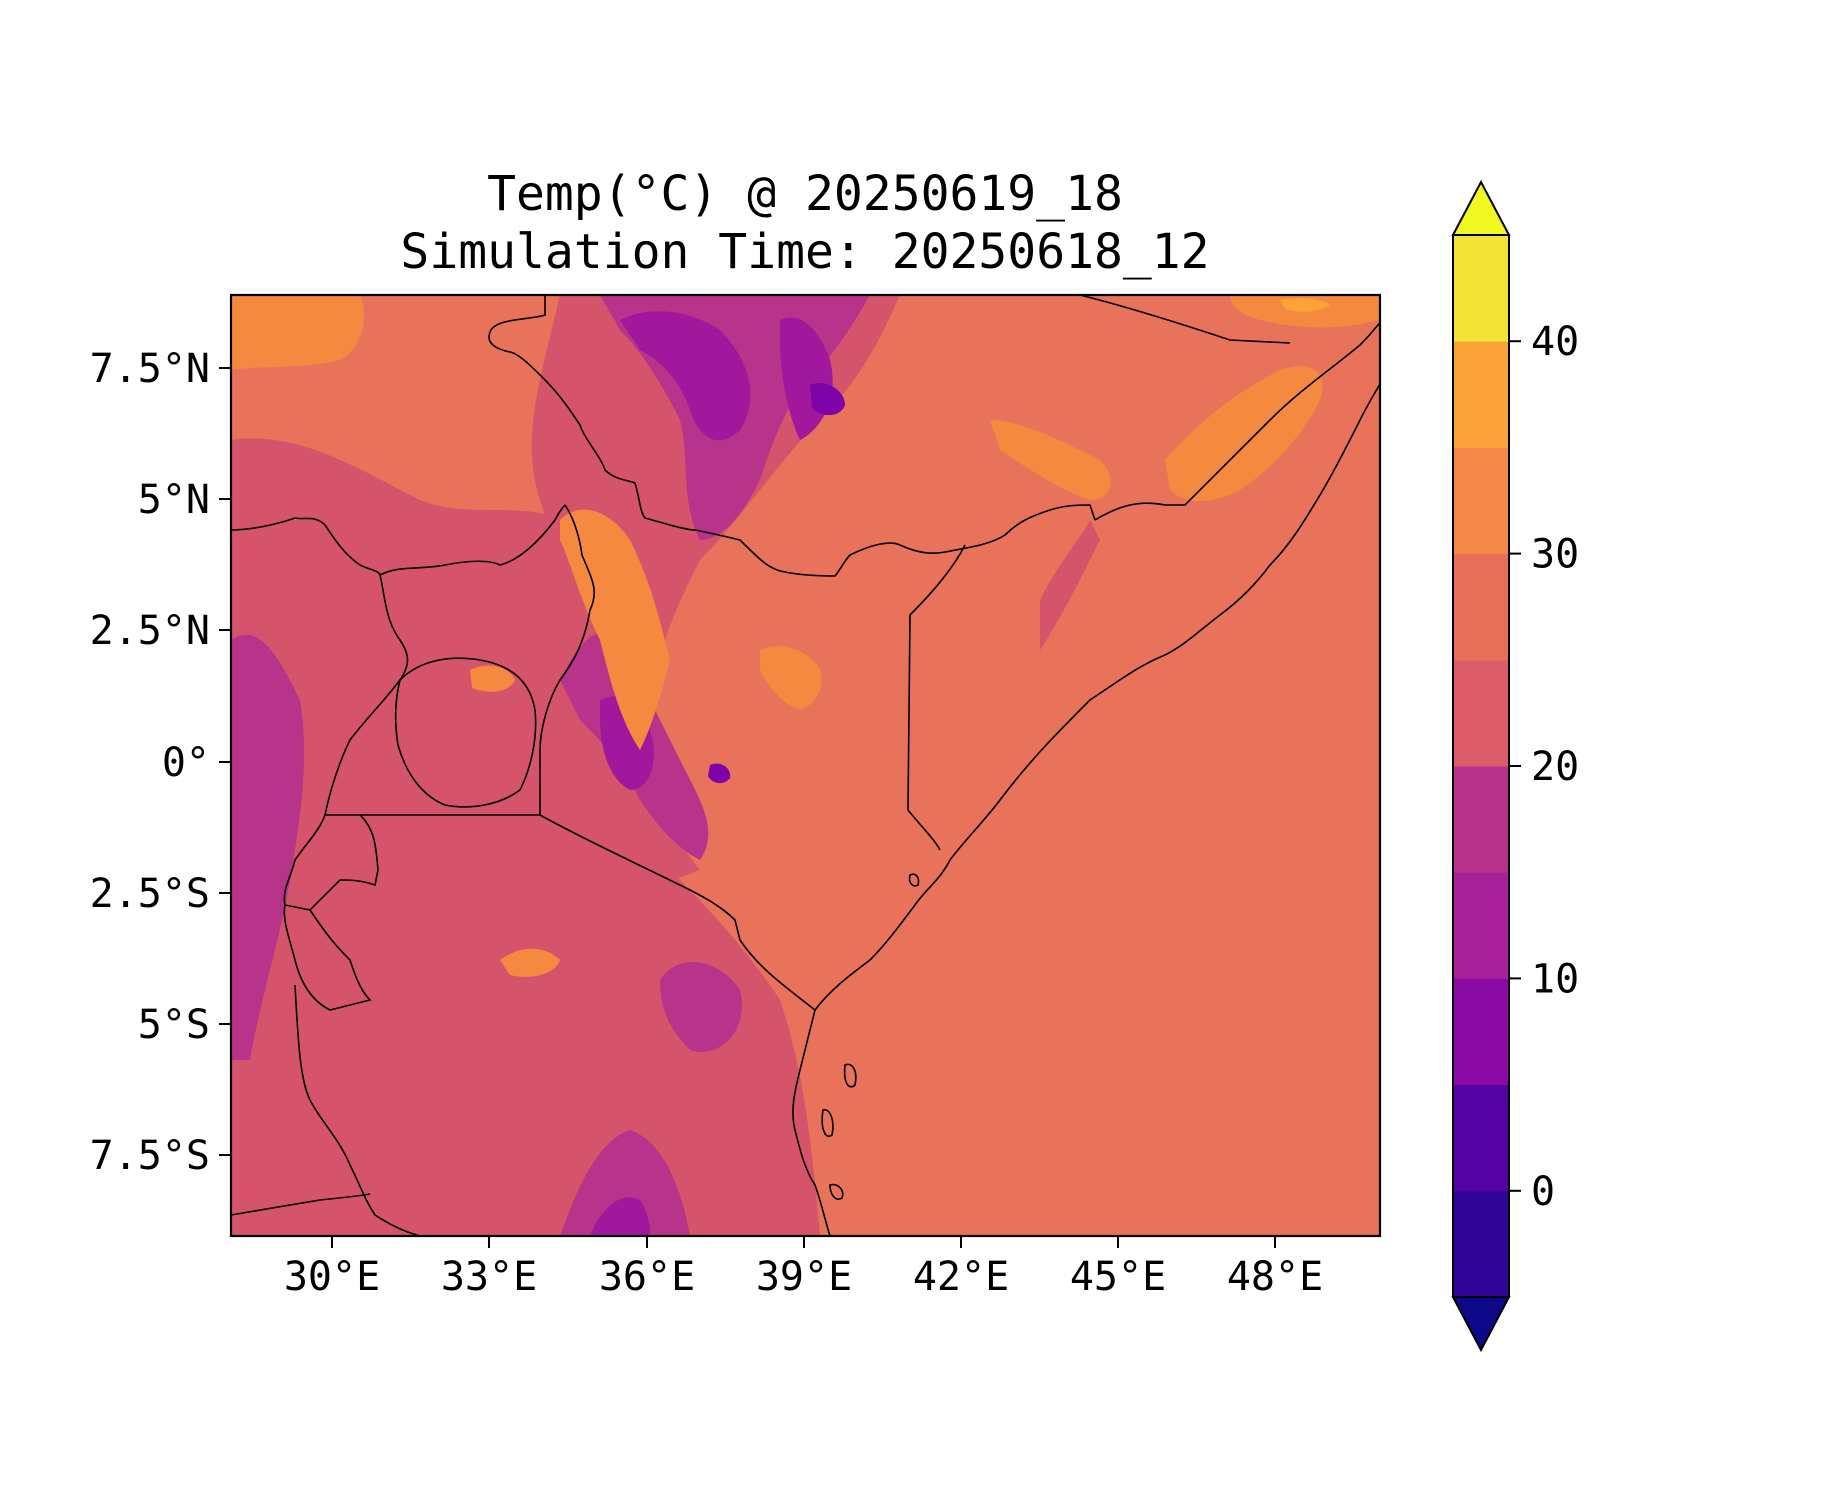  What do you see at coordinates (492, 678) in the screenshot?
I see `band-30-35-uganda` at bounding box center [492, 678].